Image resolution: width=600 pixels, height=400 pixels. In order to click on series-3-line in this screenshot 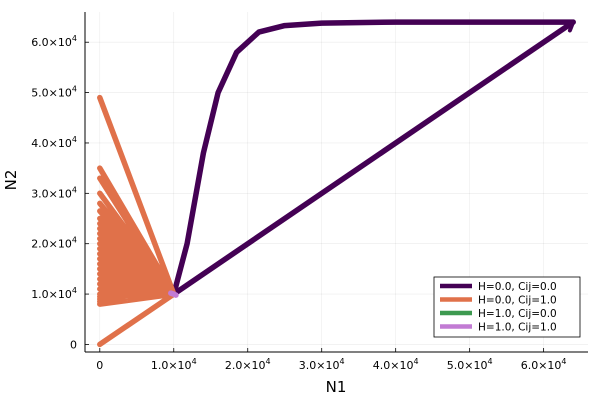, I will do `click(173, 294)`.